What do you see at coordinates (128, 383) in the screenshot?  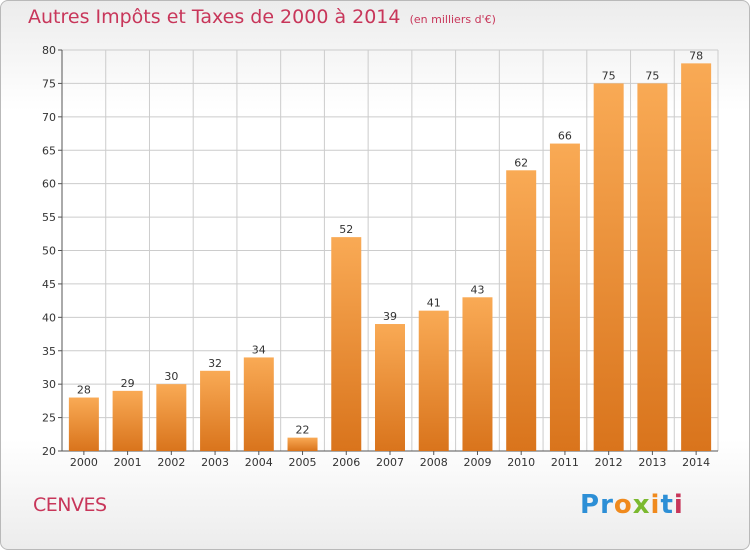 I see `data-label-2001: 29` at bounding box center [128, 383].